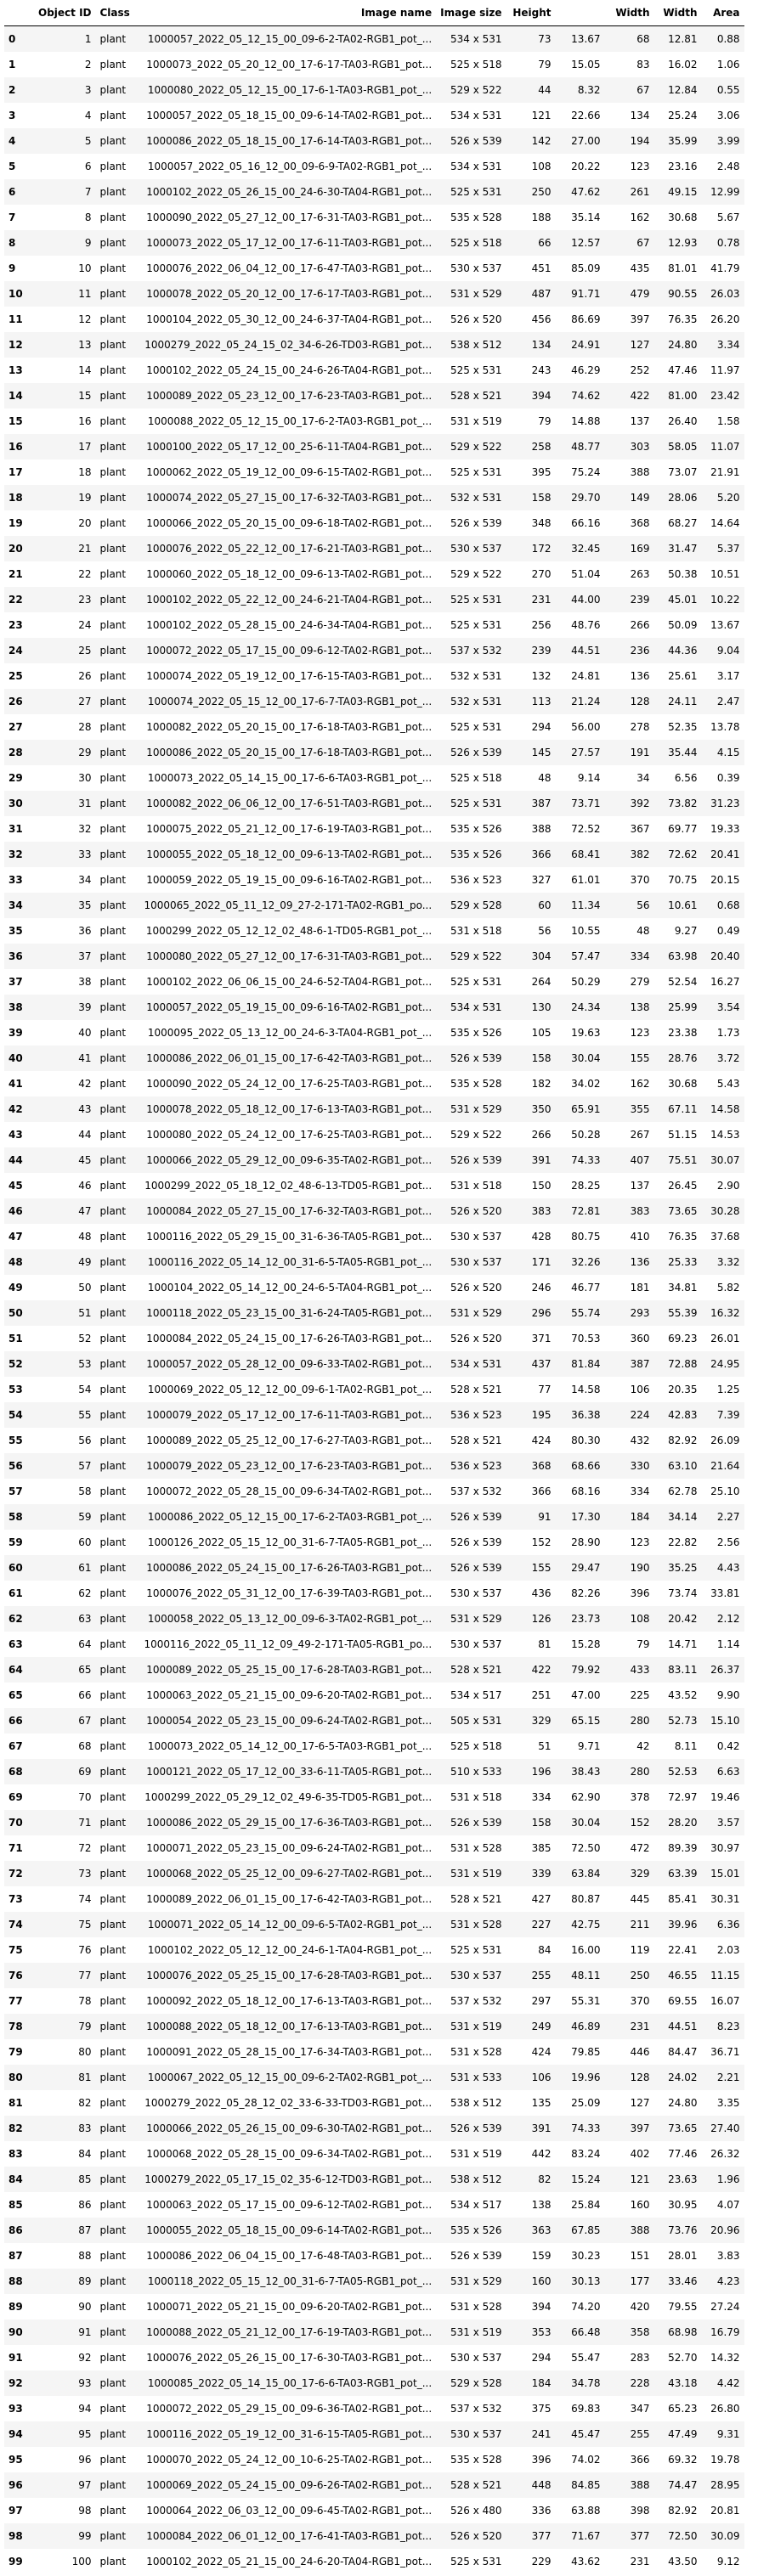 This screenshot has width=758, height=2576. I want to click on width-cell: 225, so click(640, 1694).